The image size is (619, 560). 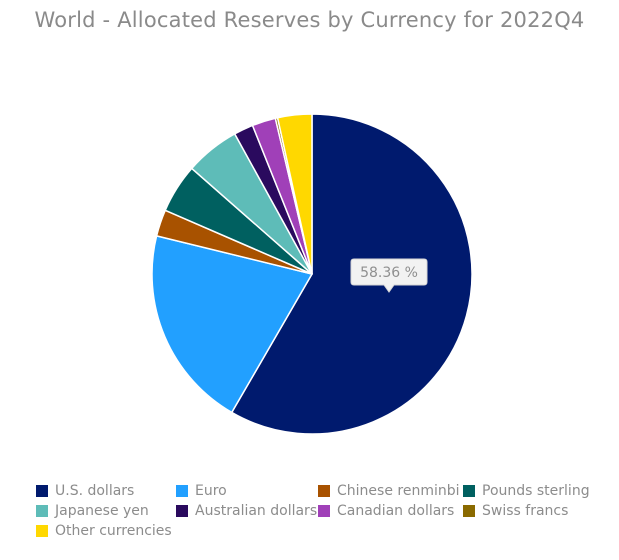 What do you see at coordinates (396, 511) in the screenshot?
I see `legend-label: Canadian dollars` at bounding box center [396, 511].